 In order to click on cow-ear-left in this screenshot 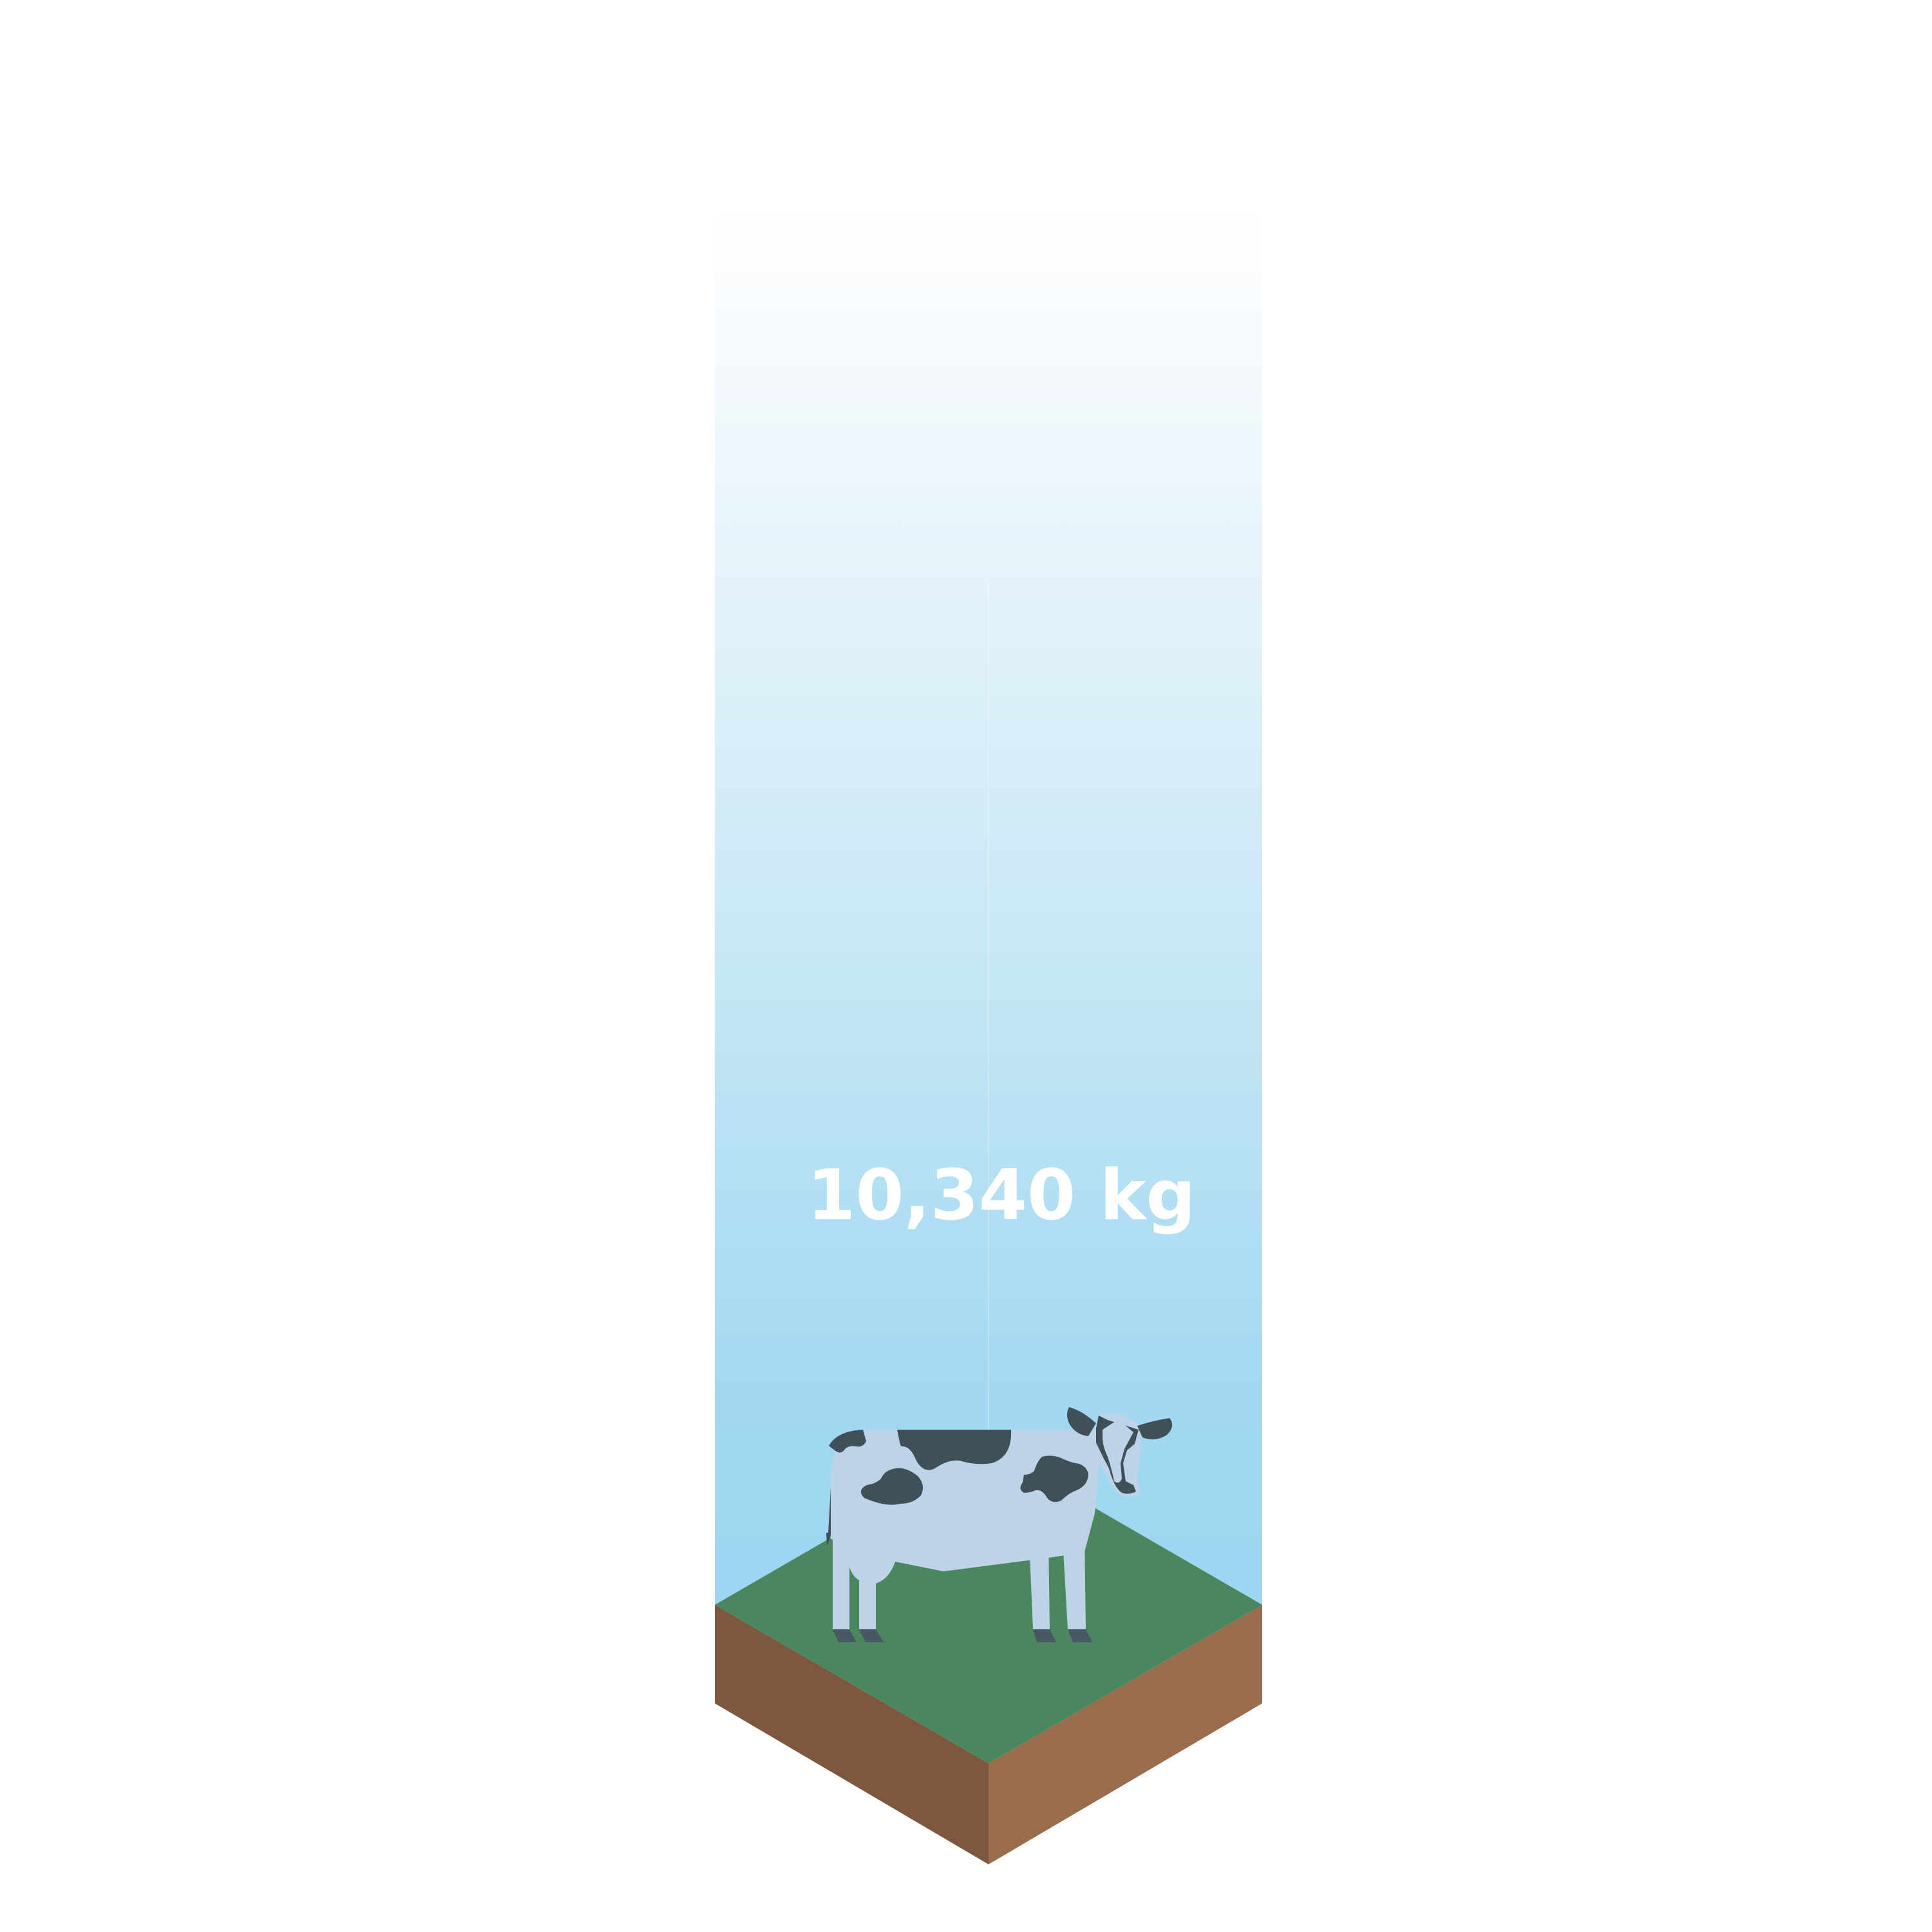, I will do `click(1081, 1421)`.